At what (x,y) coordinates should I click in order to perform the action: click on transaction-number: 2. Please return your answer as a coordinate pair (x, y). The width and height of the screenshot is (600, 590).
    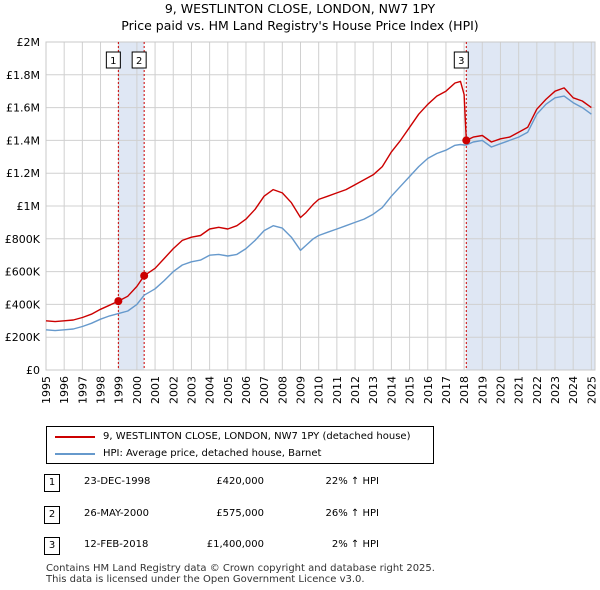
    Looking at the image, I should click on (52, 515).